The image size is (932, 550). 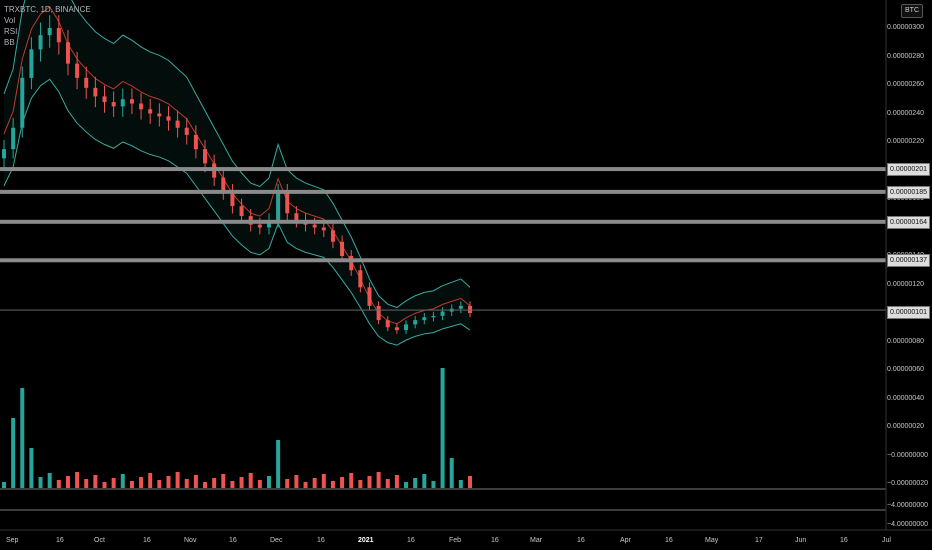 I want to click on bb-indicator-label: BB, so click(x=9, y=42).